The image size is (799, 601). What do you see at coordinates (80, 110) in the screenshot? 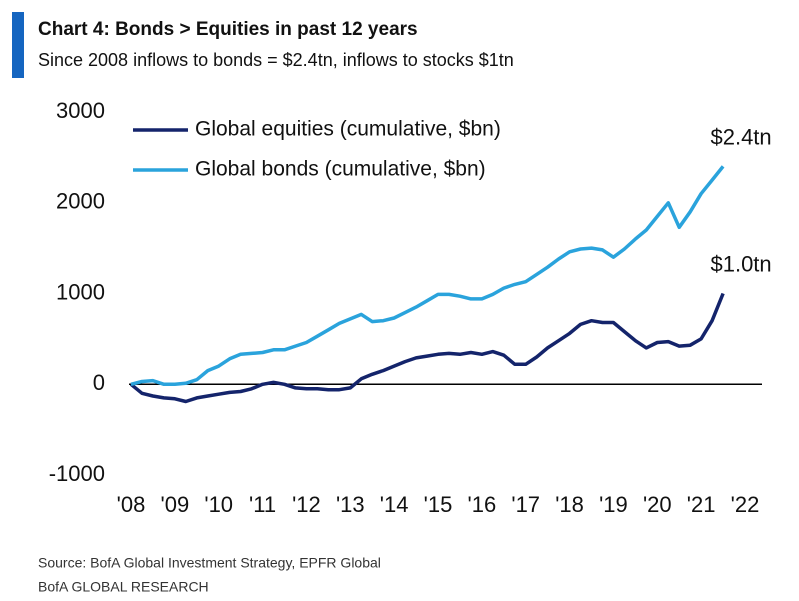
I see `y-tick-label: 3000` at bounding box center [80, 110].